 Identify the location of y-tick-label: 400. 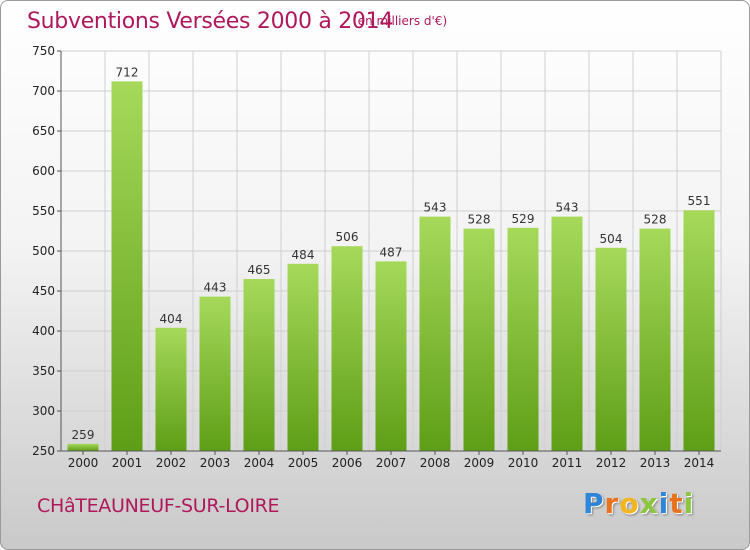
(43, 331).